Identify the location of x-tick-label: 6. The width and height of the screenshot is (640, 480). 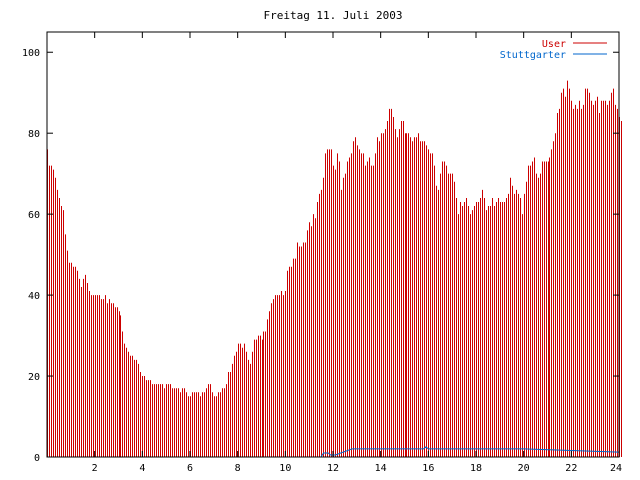
(190, 468).